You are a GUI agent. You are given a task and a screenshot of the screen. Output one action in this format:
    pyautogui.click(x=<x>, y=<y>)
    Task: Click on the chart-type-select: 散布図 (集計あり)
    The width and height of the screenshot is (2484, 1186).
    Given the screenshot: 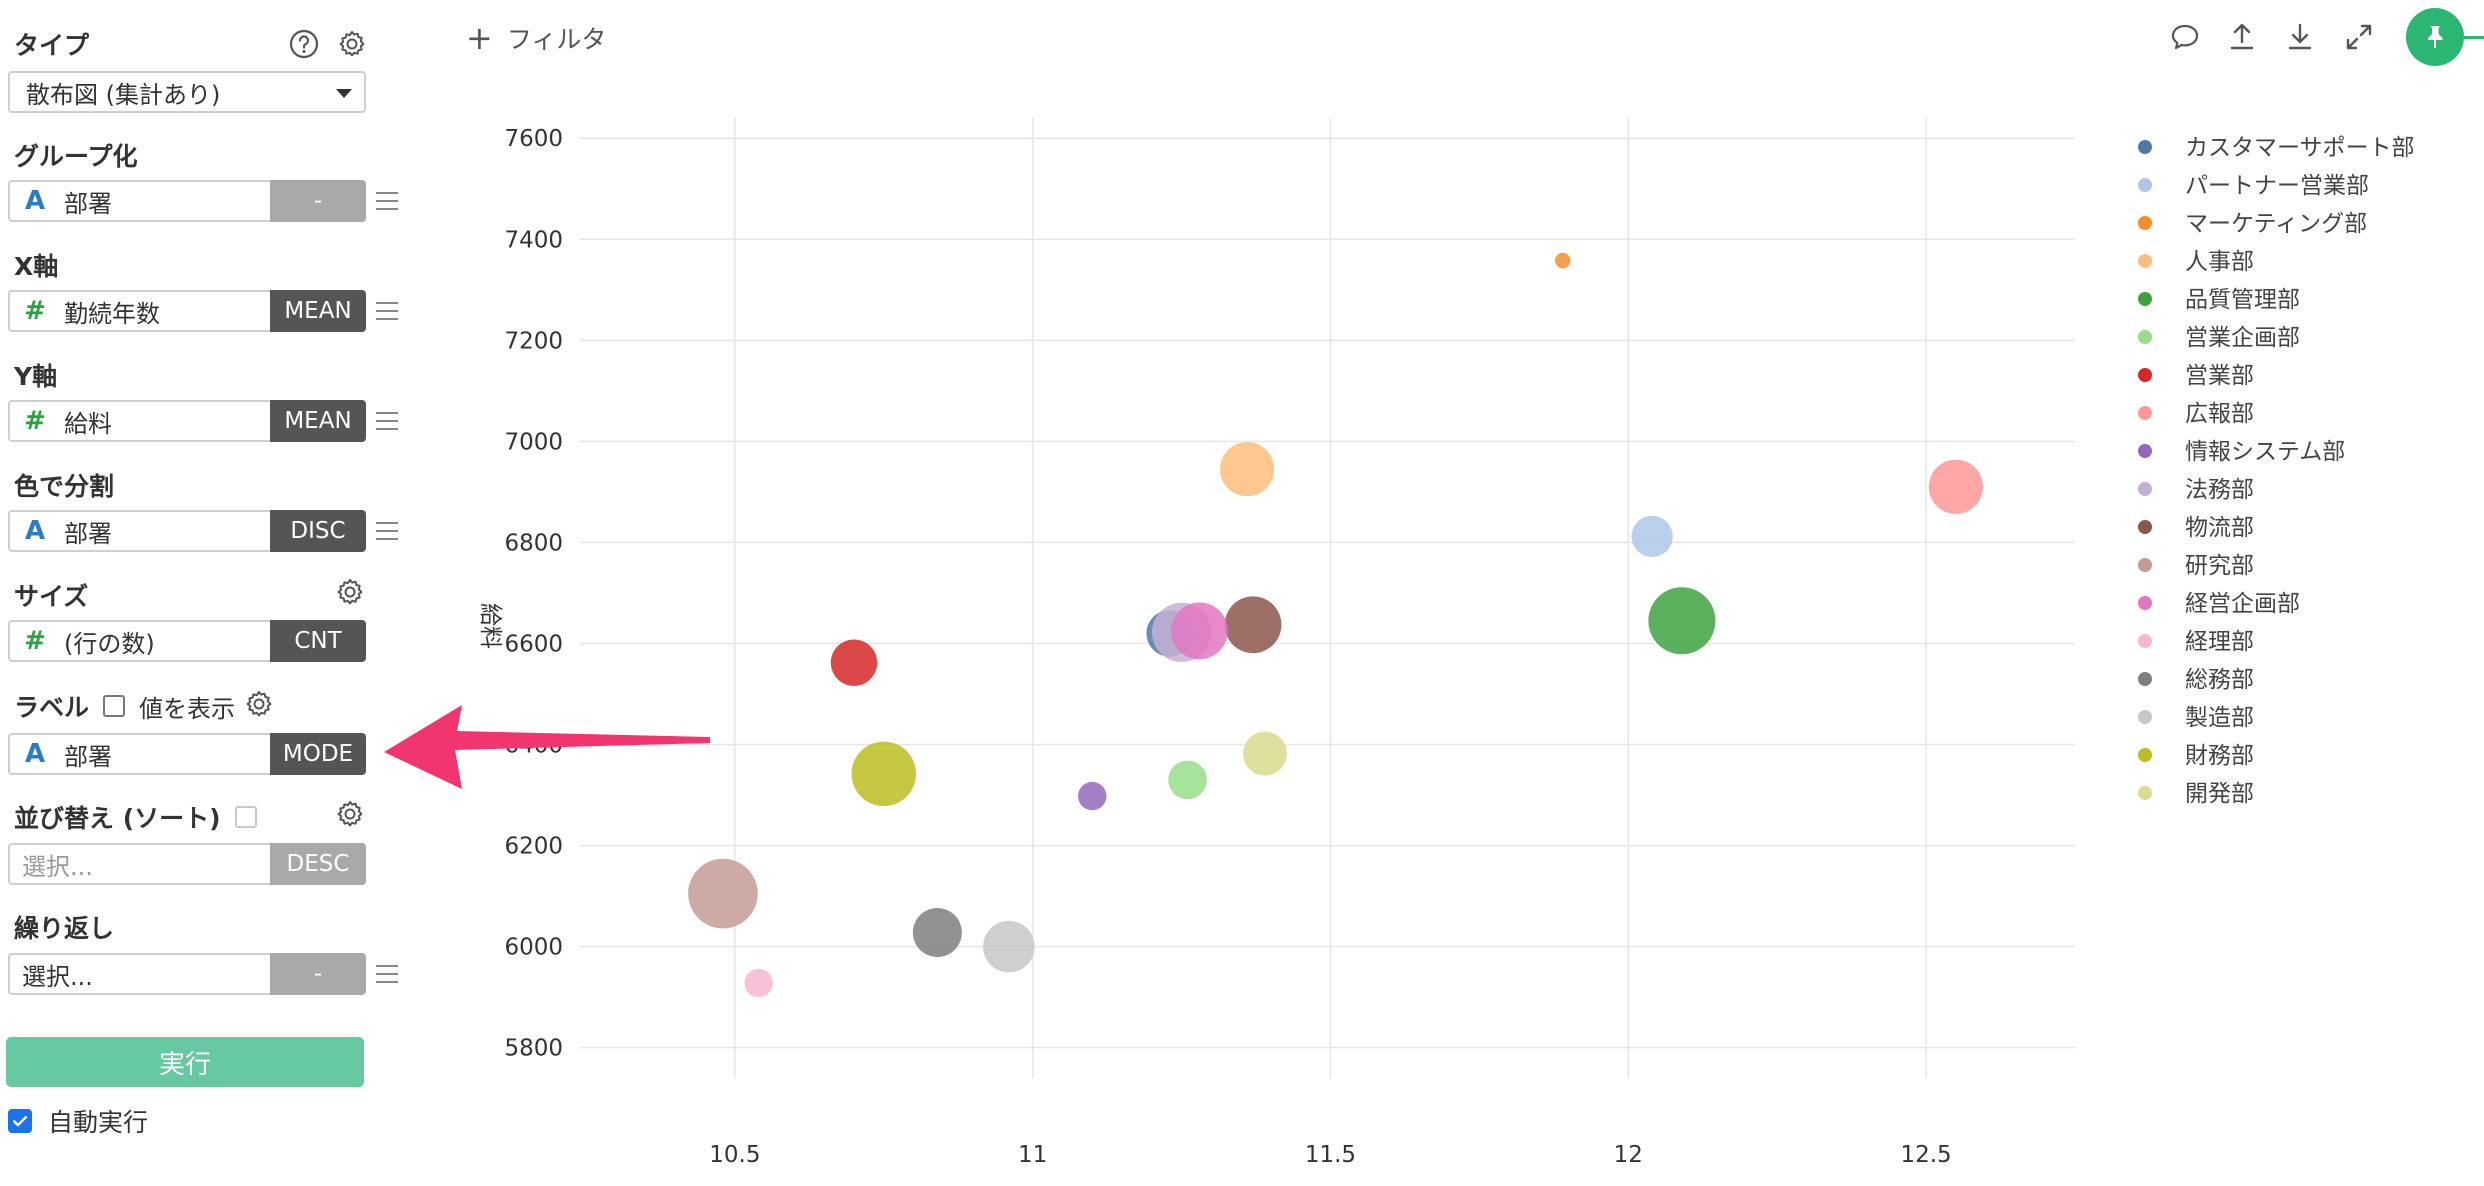 What is the action you would take?
    pyautogui.click(x=187, y=92)
    